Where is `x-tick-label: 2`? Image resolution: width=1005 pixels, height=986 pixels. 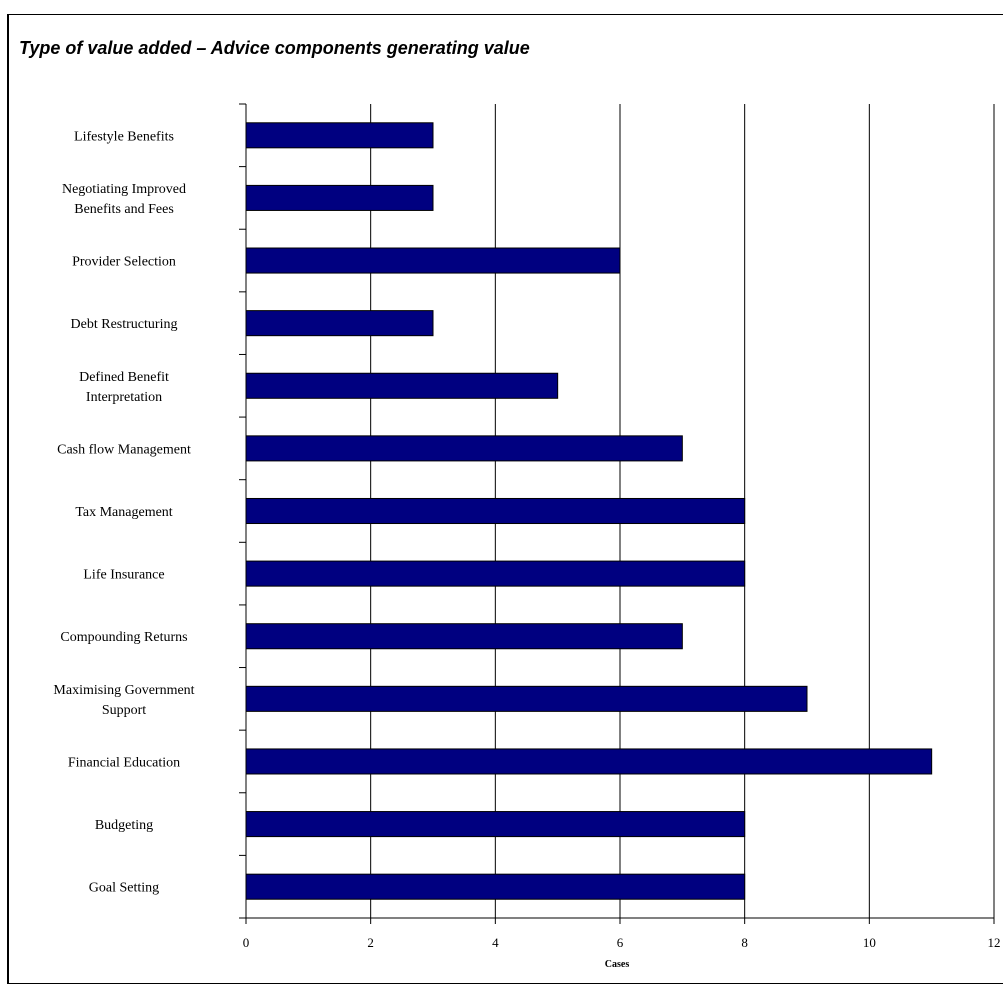 x-tick-label: 2 is located at coordinates (370, 942).